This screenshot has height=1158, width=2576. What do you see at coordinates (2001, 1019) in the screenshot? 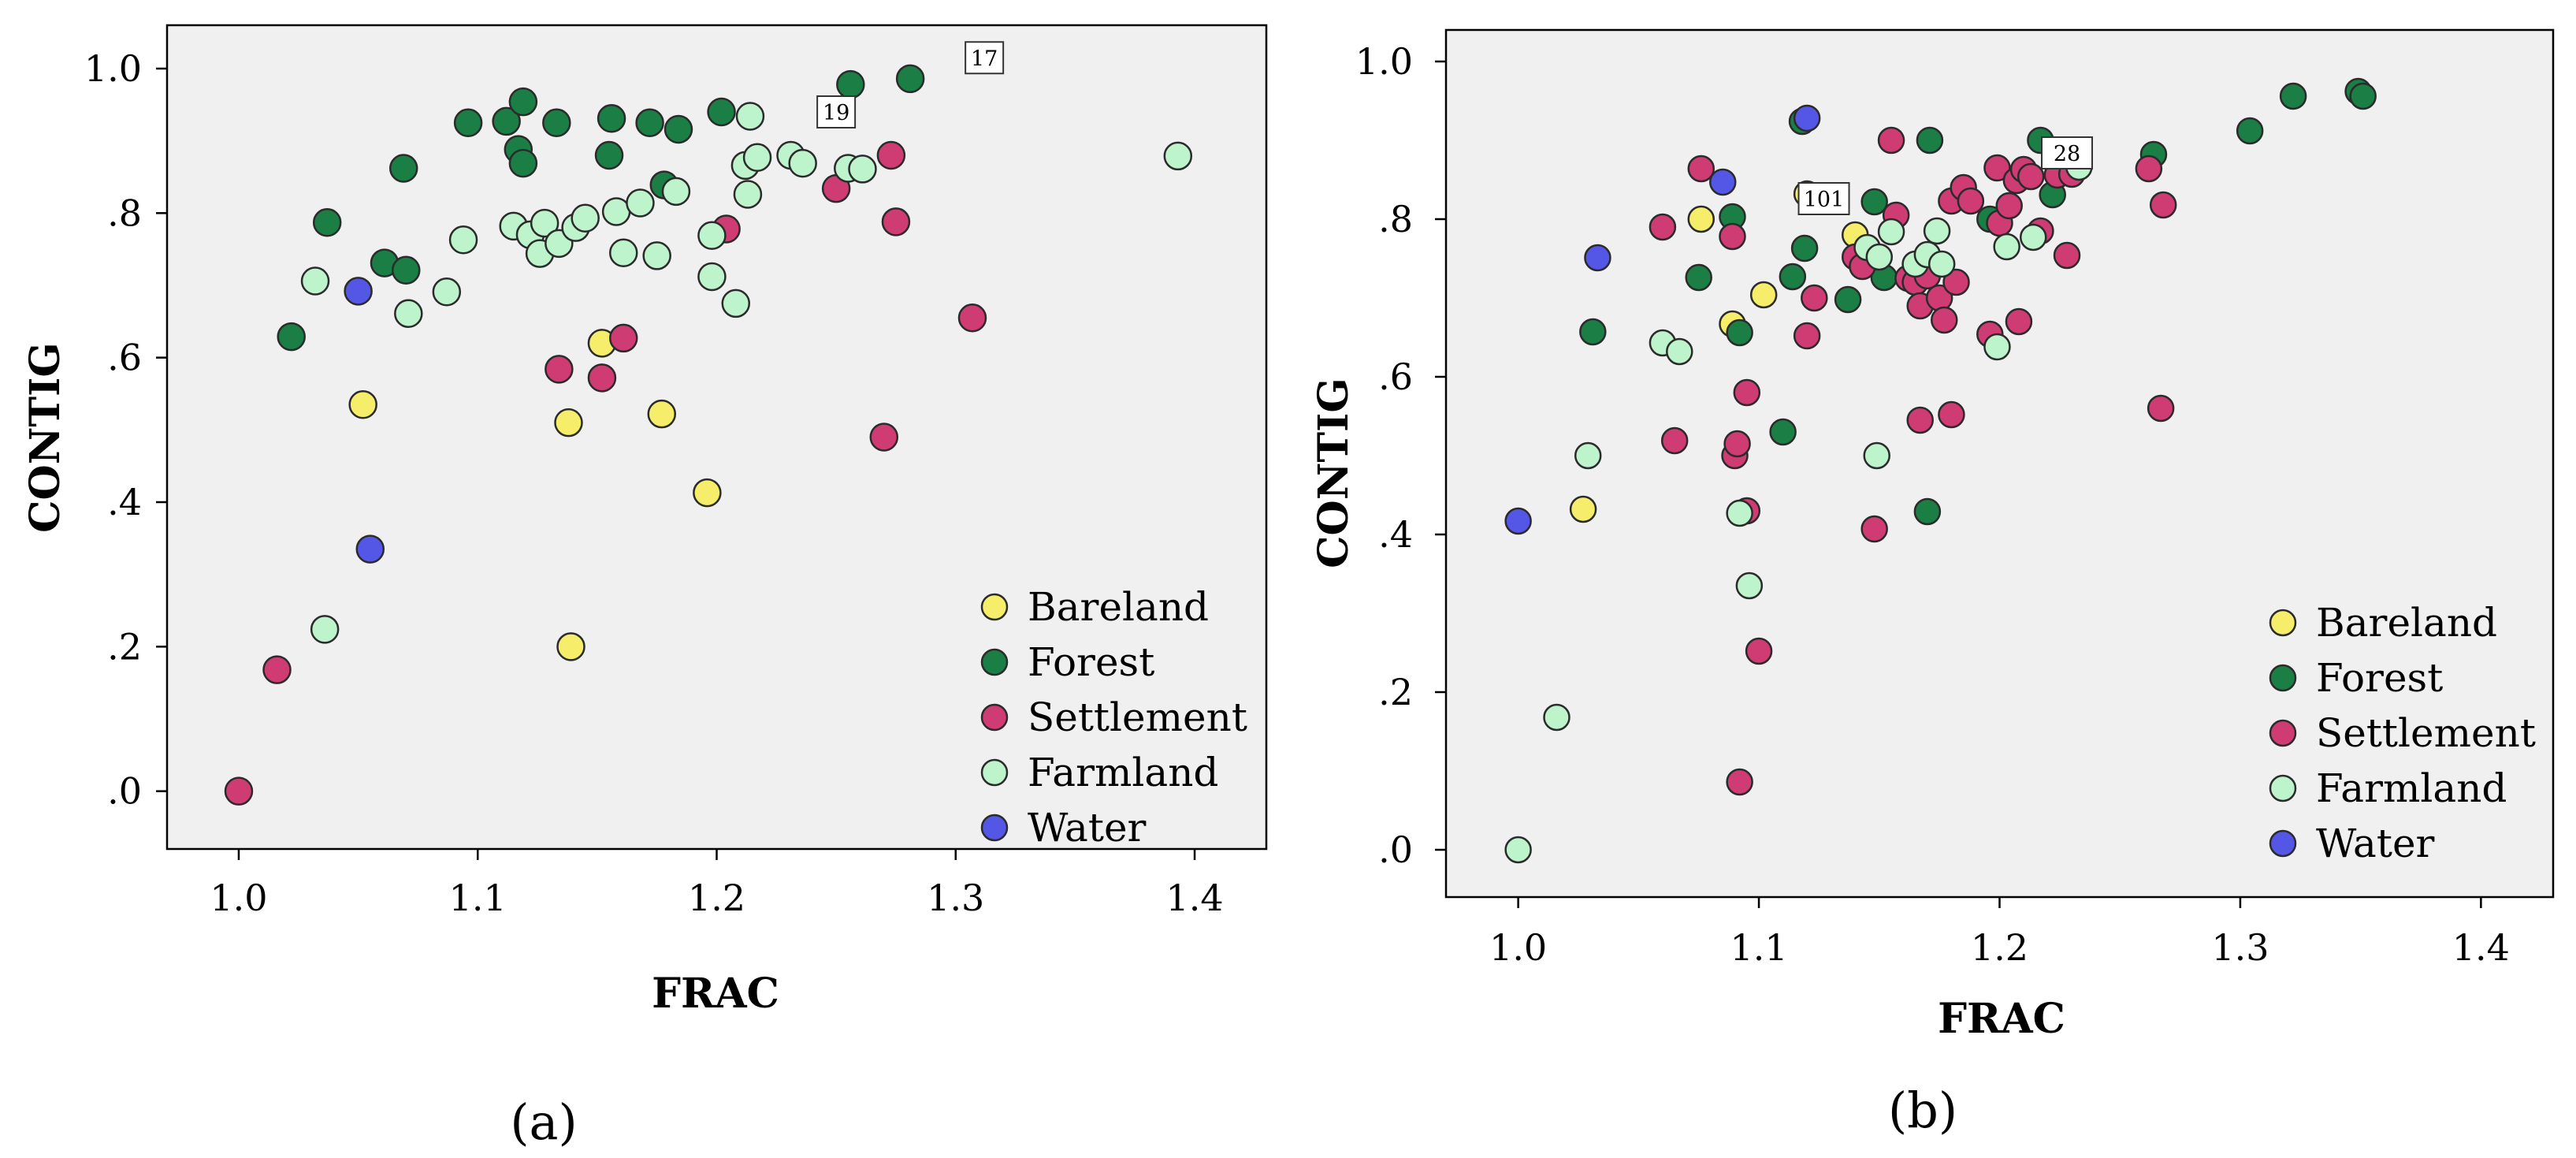
I see `panel-b-x-axis-title: FRAC` at bounding box center [2001, 1019].